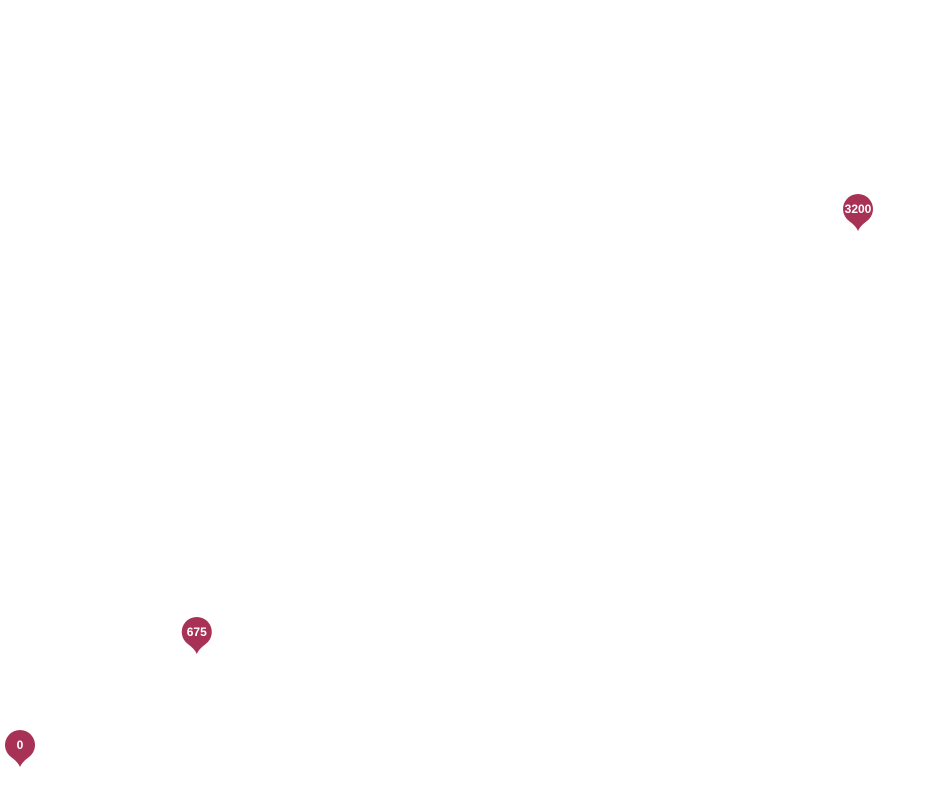 The image size is (951, 810). I want to click on data-label: 675, so click(197, 632).